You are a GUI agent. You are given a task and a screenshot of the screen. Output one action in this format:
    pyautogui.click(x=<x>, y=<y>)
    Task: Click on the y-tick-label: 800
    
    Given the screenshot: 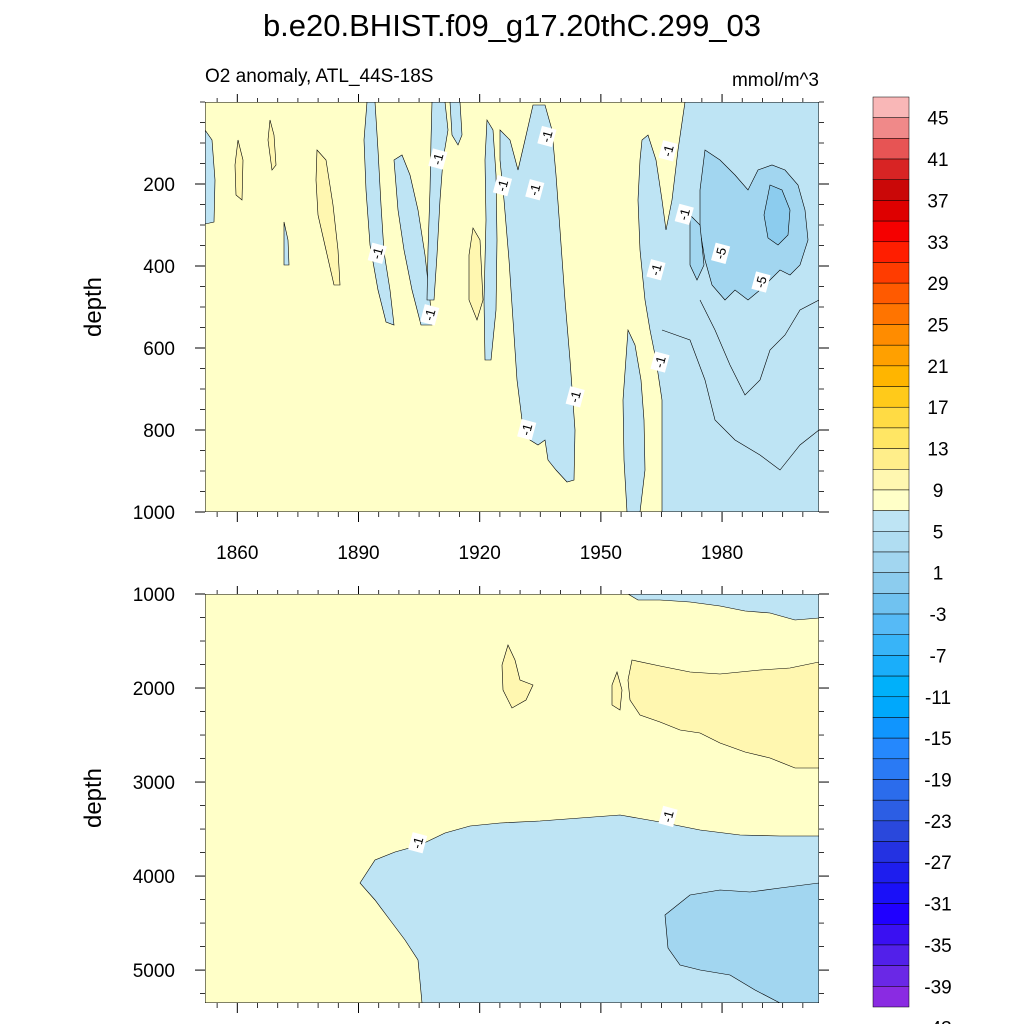 What is the action you would take?
    pyautogui.click(x=159, y=431)
    